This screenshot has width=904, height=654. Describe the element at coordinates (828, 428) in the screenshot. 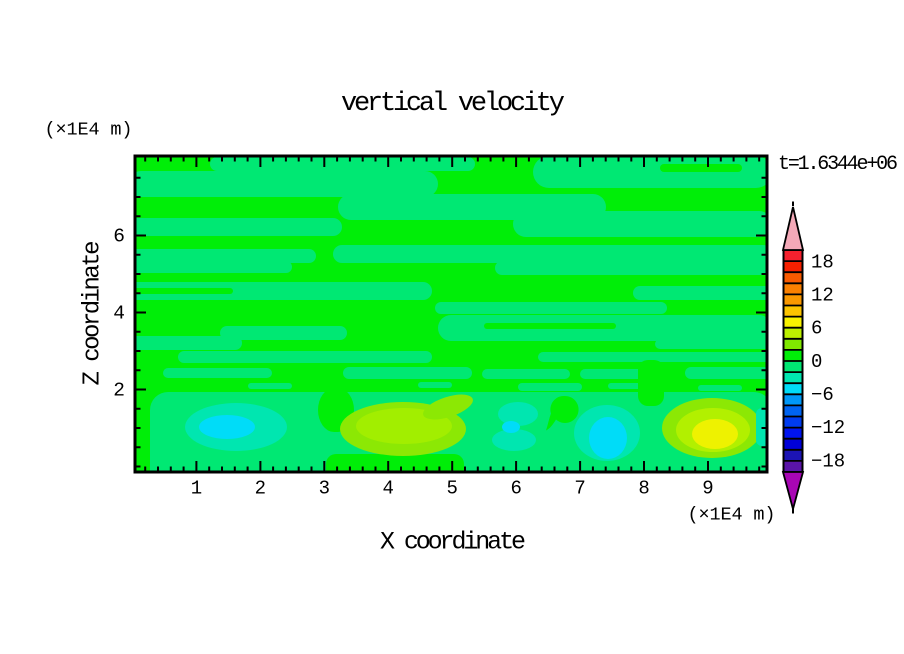

I see `svg-text: −12` at that location.